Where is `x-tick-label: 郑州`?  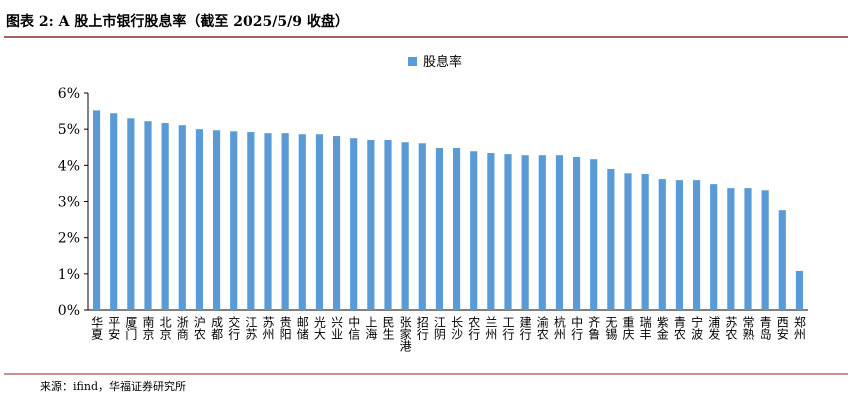 x-tick-label: 郑州 is located at coordinates (799, 327).